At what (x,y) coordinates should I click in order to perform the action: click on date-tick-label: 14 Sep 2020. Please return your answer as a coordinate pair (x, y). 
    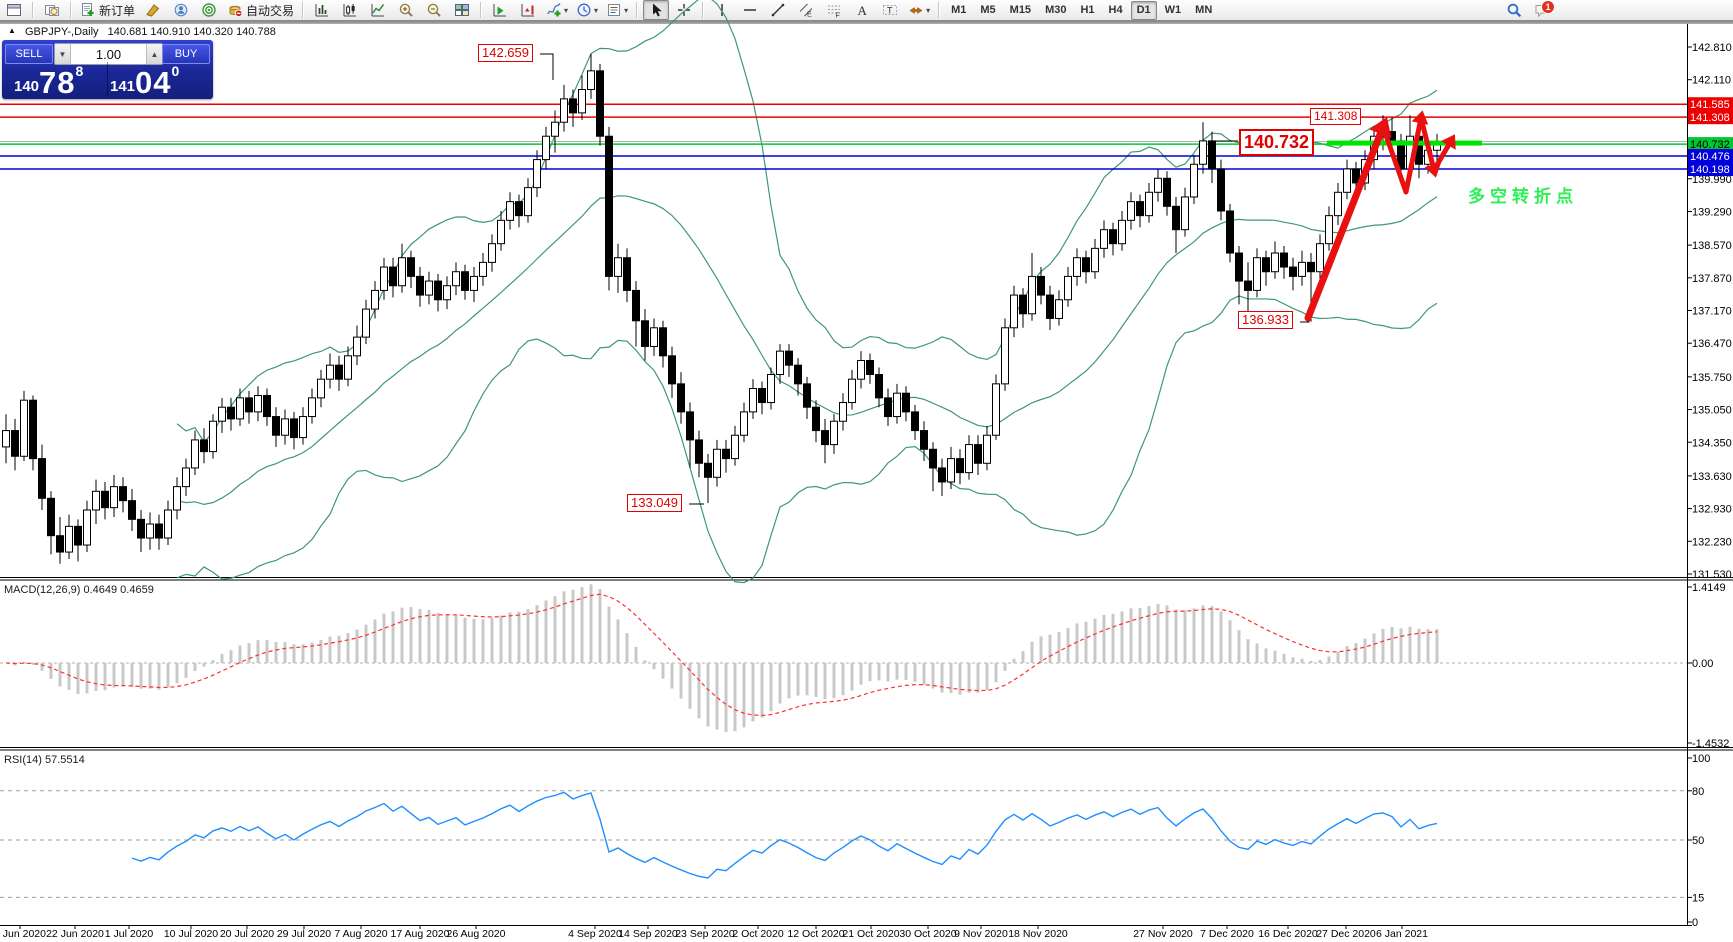
    Looking at the image, I should click on (648, 934).